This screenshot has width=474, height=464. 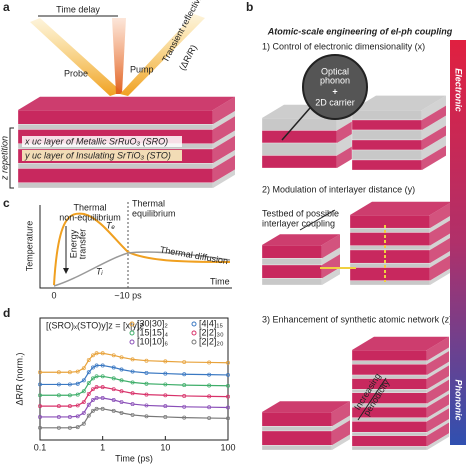 What do you see at coordinates (102, 447) in the screenshot?
I see `x-tick-label: 1` at bounding box center [102, 447].